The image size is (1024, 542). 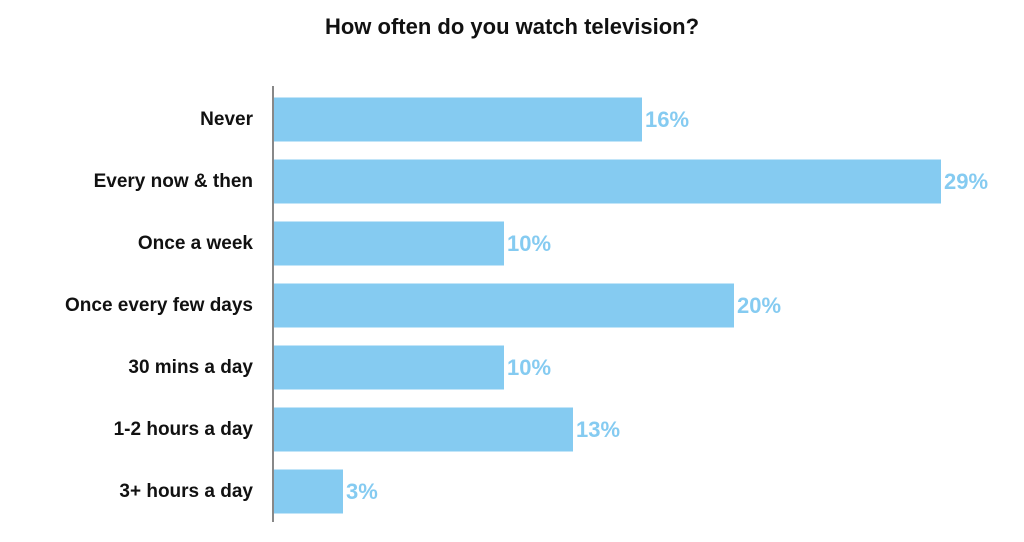 I want to click on value-label-1: 29%, so click(x=966, y=181).